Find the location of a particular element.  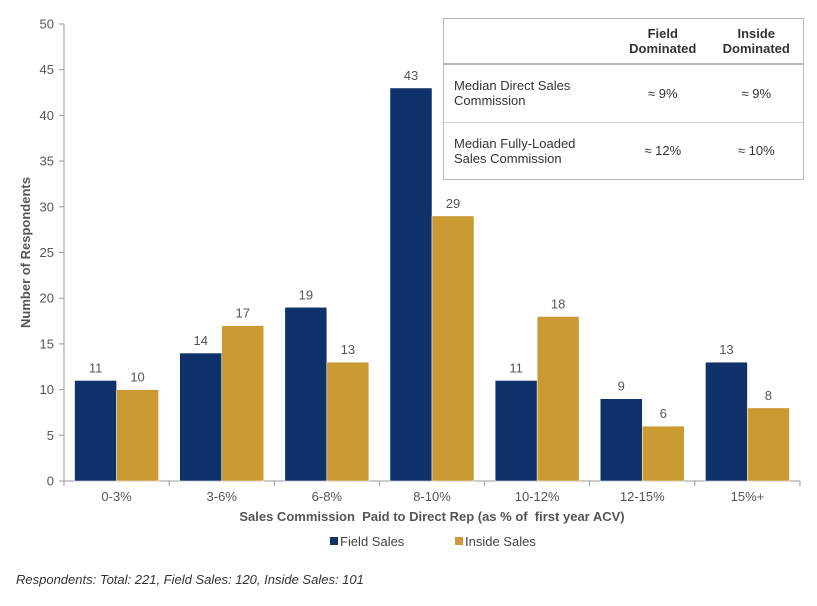

table-row: Median Direct Sales Commission ≈ 9% ≈ 9% is located at coordinates (623, 93).